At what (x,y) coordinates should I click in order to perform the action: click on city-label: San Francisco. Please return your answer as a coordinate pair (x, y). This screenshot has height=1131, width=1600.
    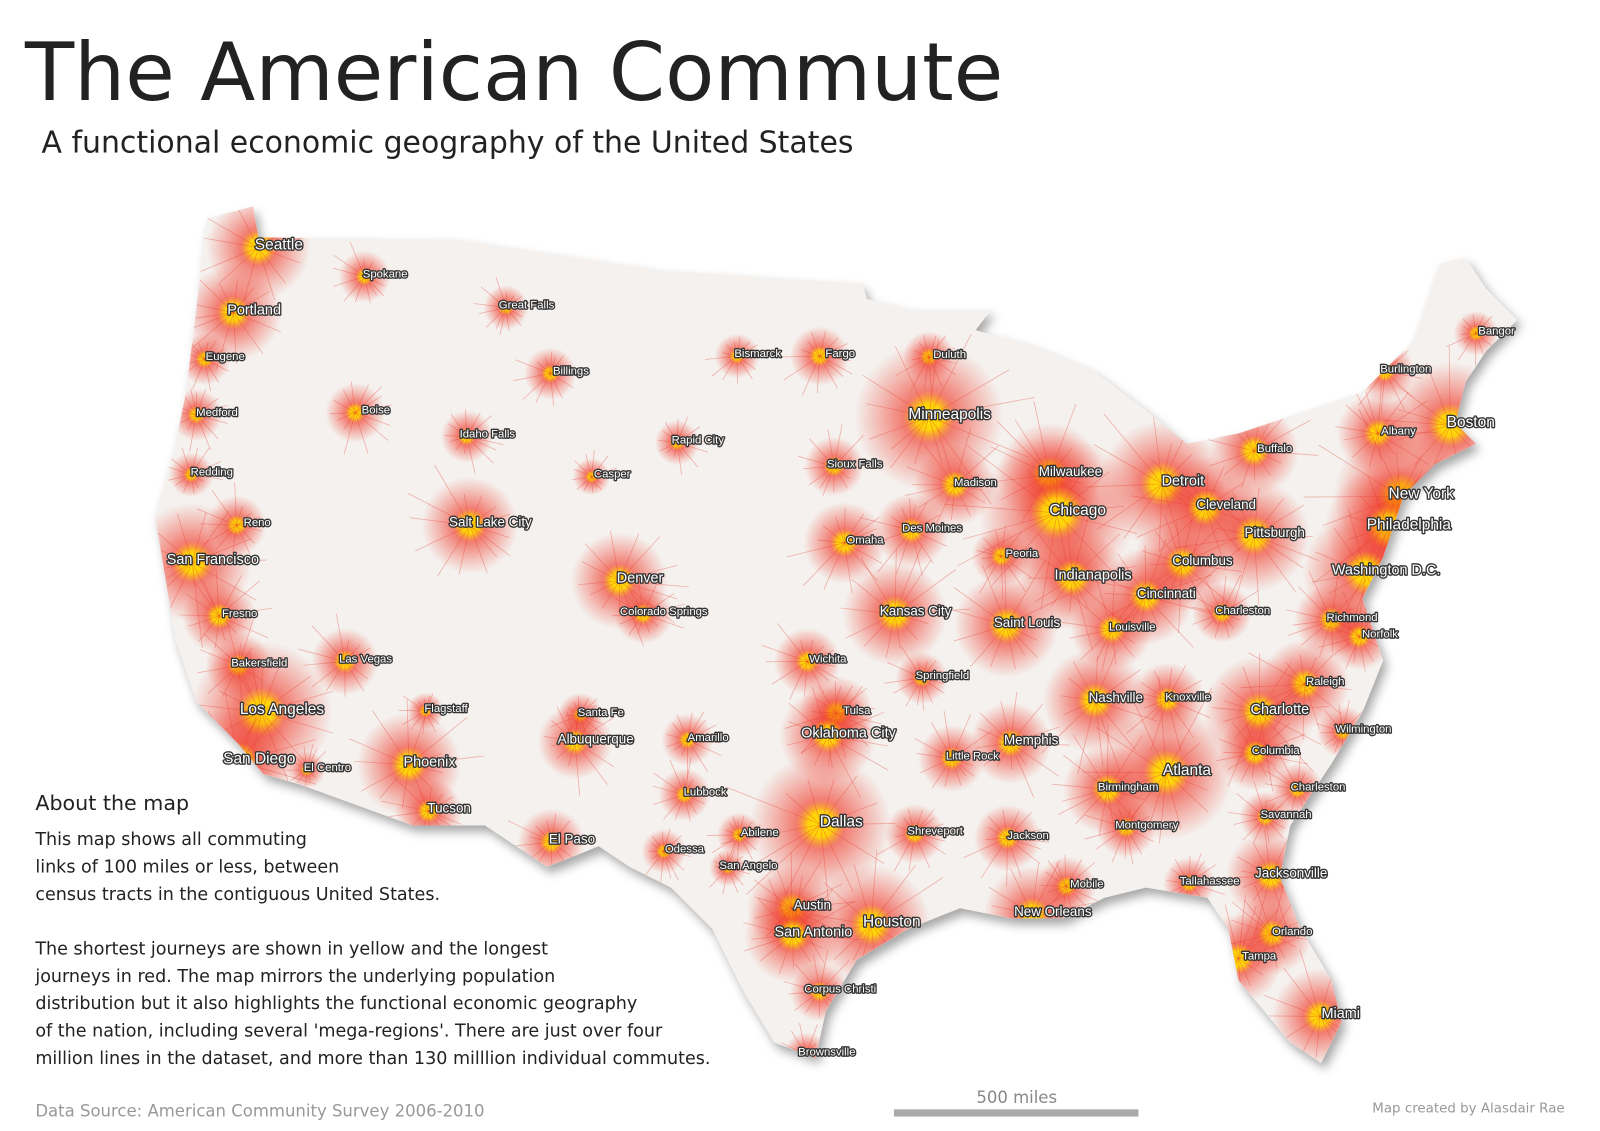
    Looking at the image, I should click on (213, 560).